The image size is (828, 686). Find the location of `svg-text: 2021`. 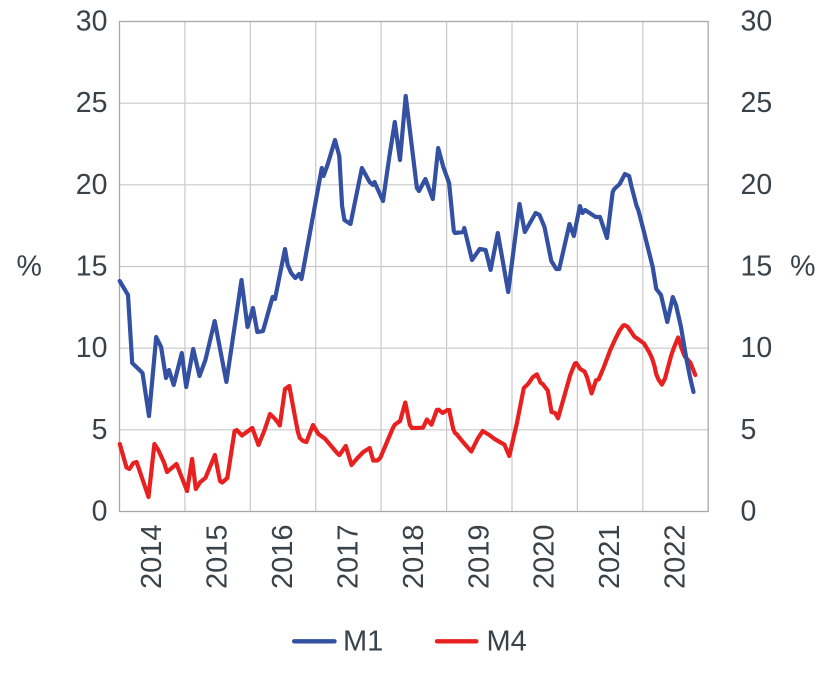

svg-text: 2021 is located at coordinates (610, 557).